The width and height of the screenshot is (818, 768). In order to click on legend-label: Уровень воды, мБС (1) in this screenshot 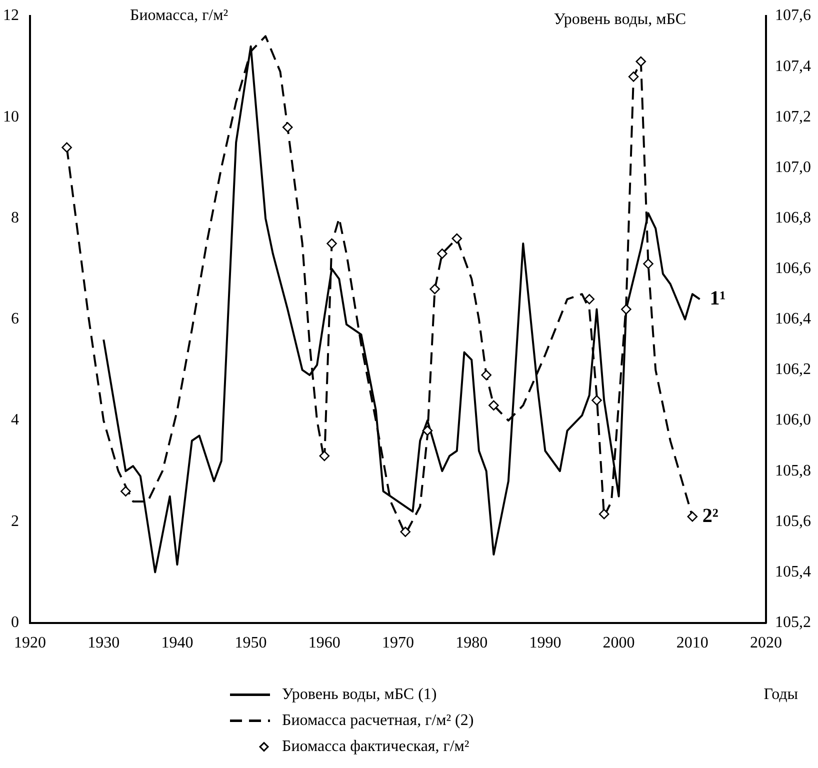, I will do `click(359, 695)`.